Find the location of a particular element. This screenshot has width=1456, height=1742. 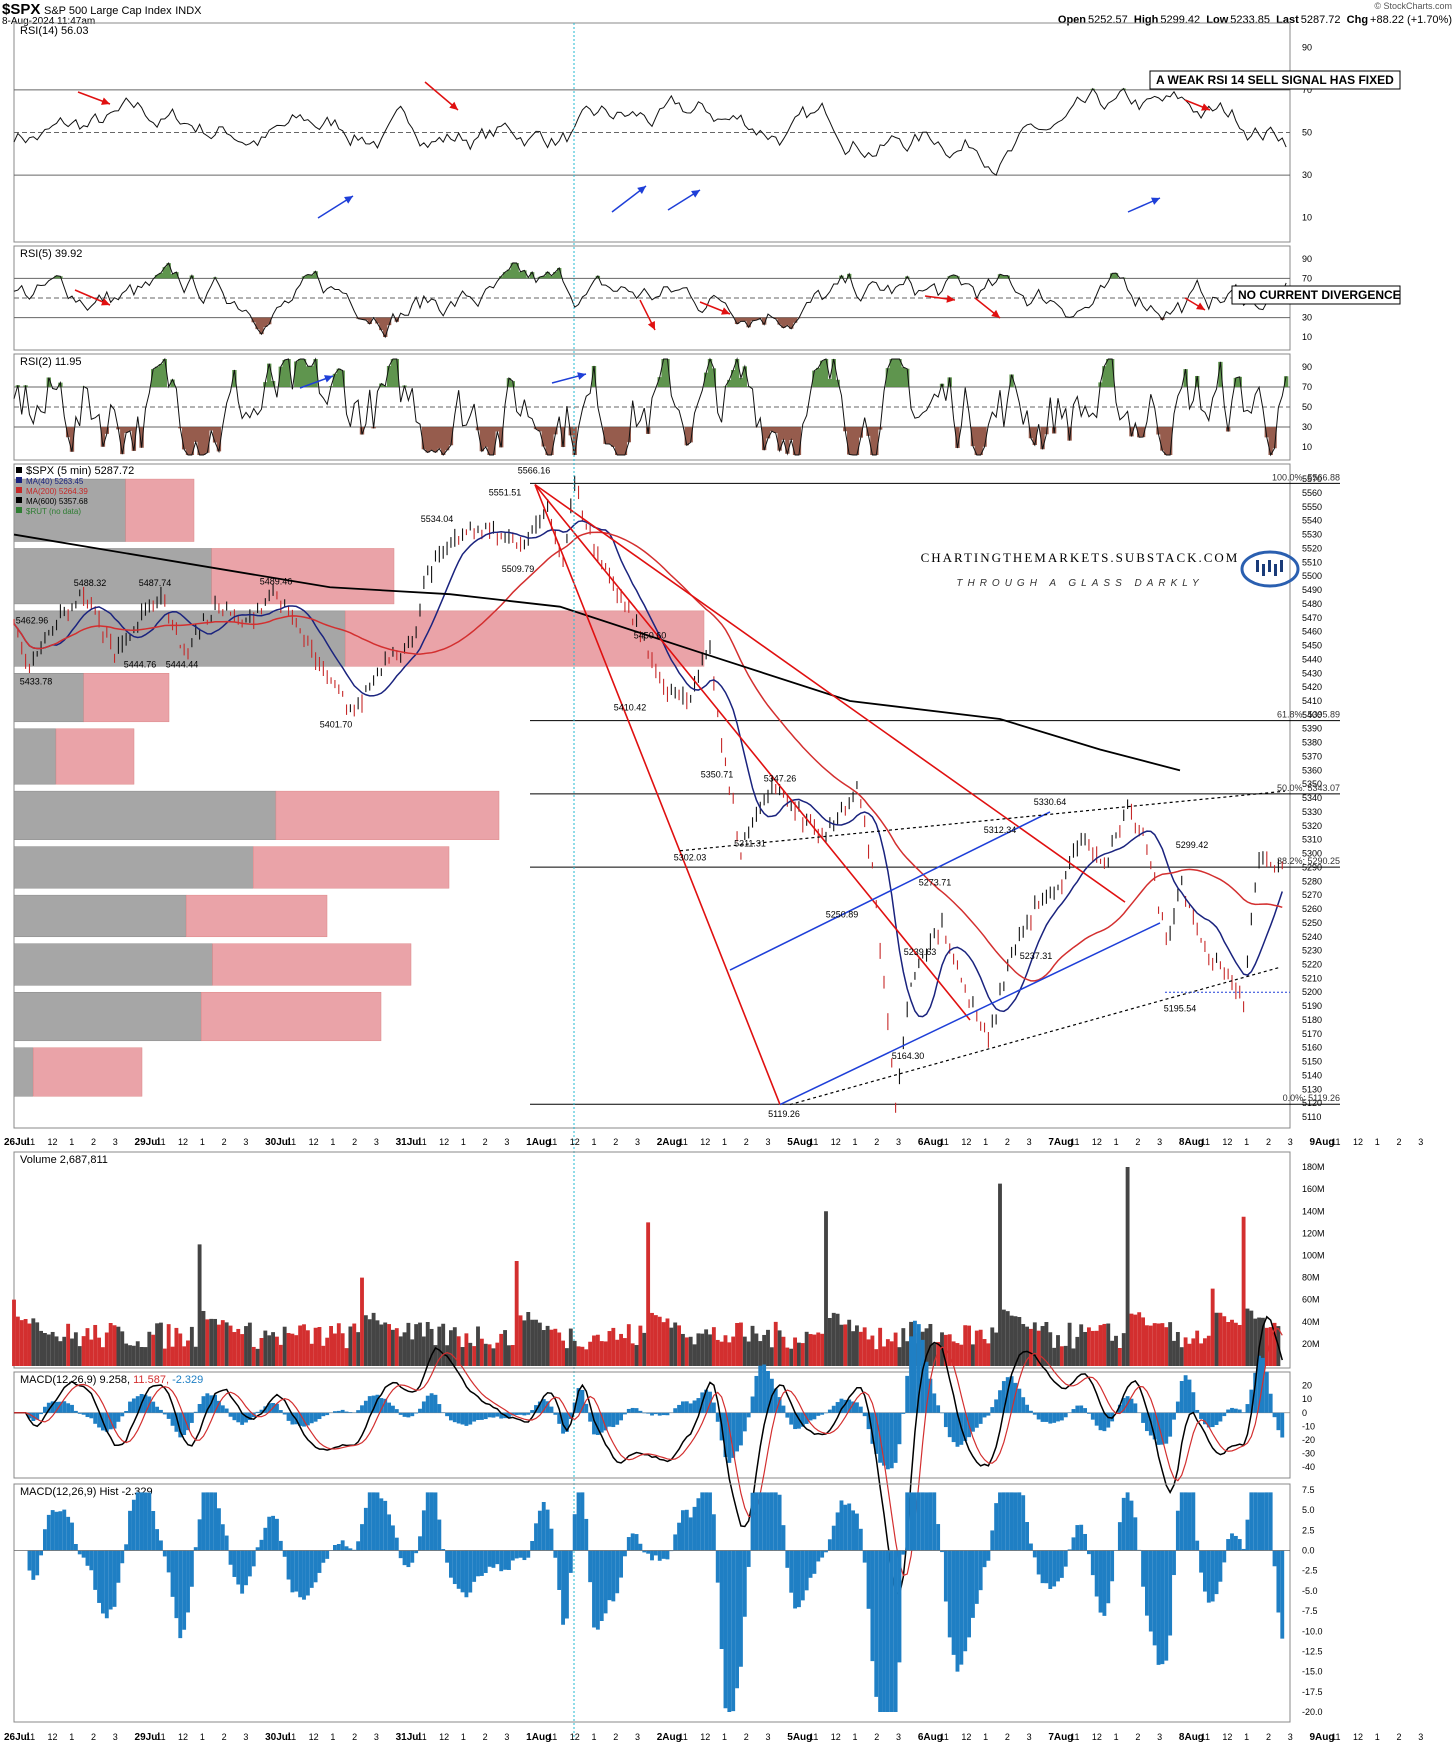

volume-tick: 100M is located at coordinates (1313, 1255).